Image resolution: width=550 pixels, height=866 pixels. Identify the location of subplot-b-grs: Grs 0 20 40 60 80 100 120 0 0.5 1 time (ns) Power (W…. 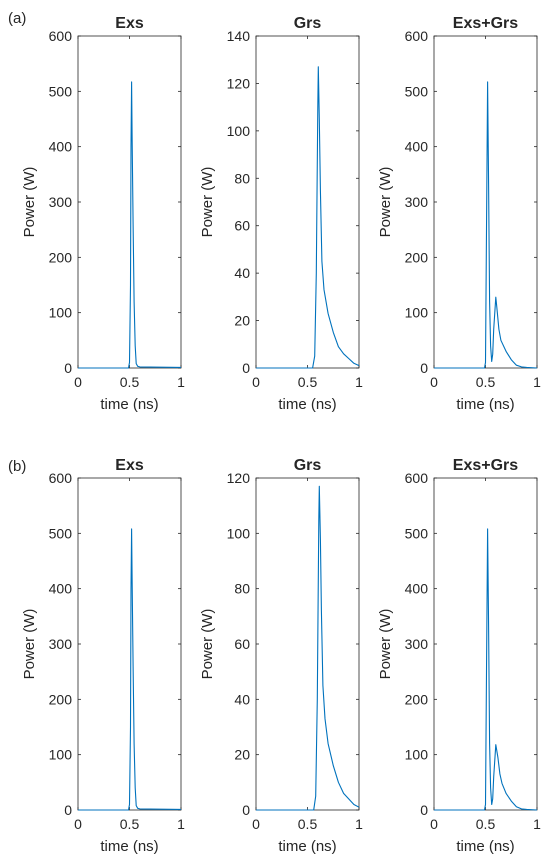
(281, 656).